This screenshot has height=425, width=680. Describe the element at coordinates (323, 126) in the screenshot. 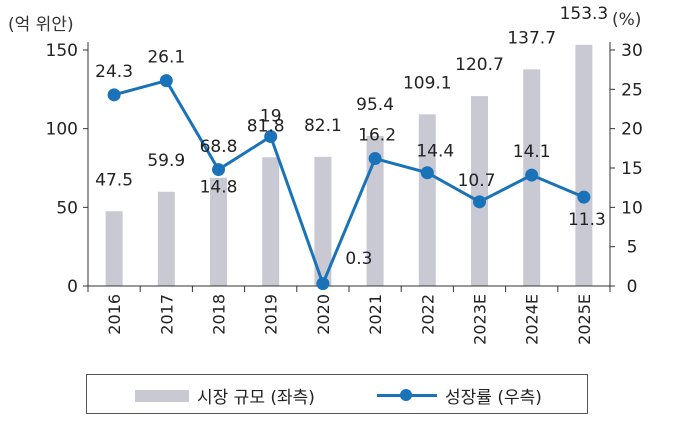

I see `bar-value-label-2020: 82.1` at that location.